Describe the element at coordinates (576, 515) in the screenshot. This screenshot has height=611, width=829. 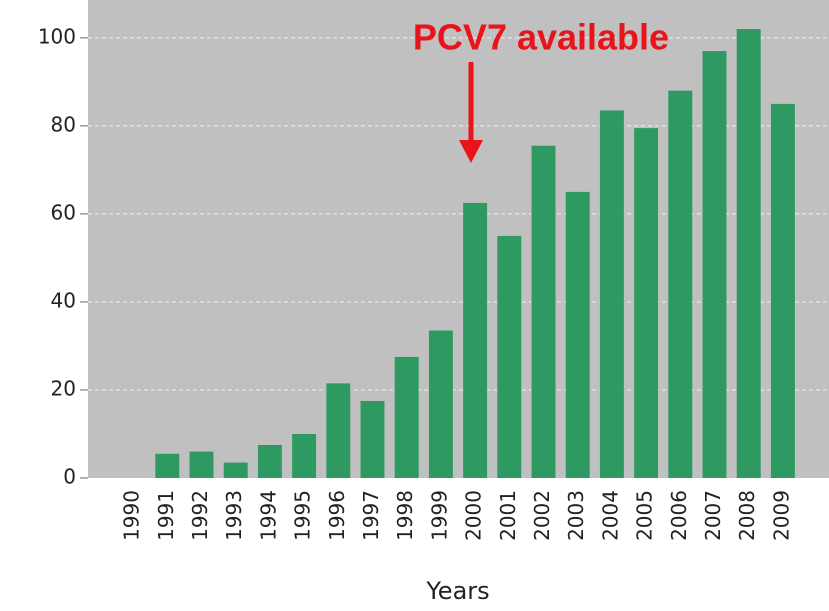
I see `x-tick-label: 2003` at that location.